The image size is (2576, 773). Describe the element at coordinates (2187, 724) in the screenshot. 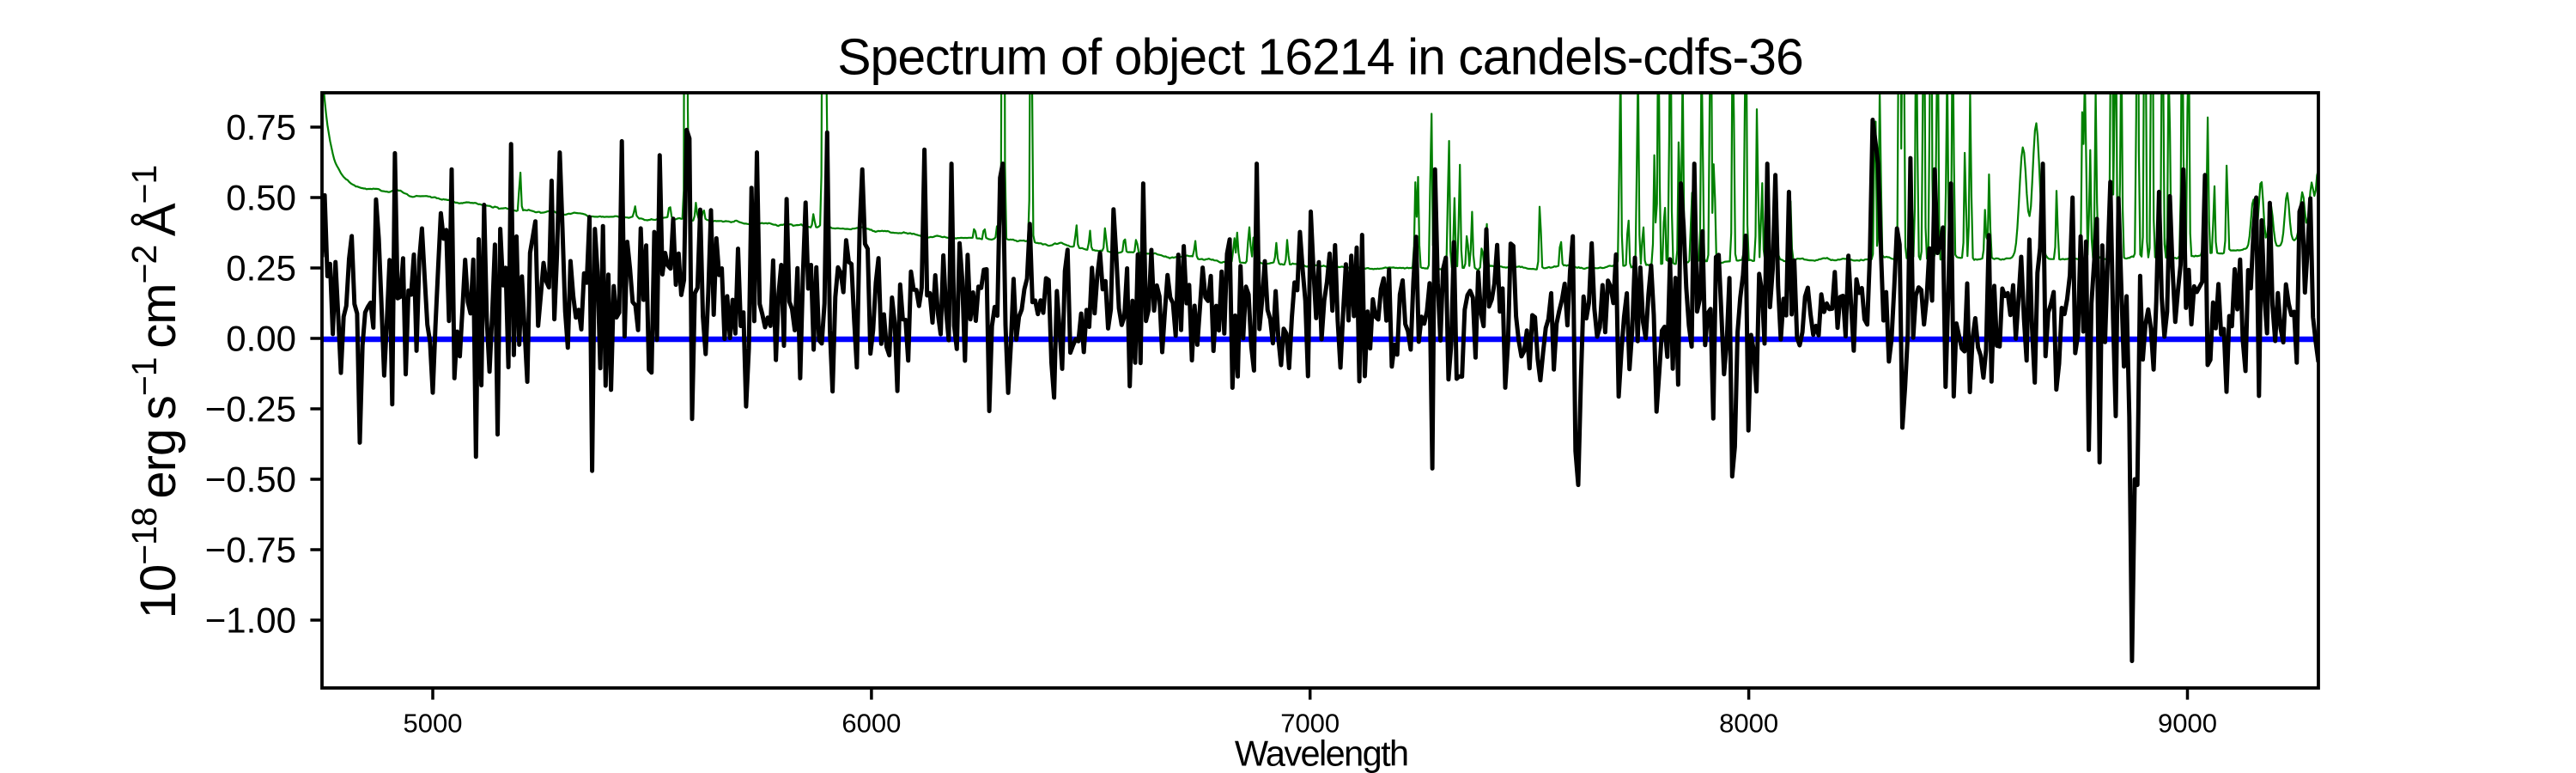

I see `svg-text: 9000` at that location.